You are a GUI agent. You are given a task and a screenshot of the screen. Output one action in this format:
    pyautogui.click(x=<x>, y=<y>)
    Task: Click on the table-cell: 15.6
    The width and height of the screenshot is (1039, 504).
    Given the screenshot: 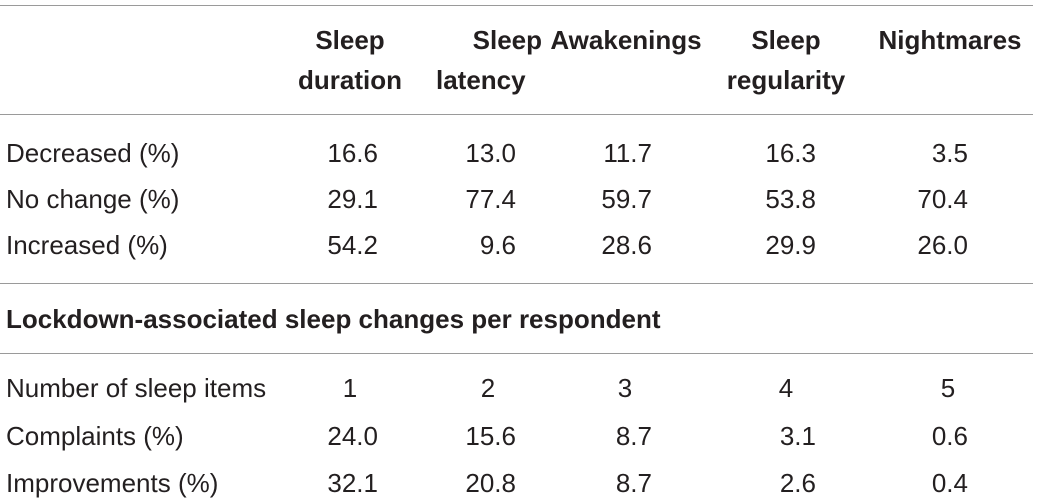 What is the action you would take?
    pyautogui.click(x=490, y=436)
    